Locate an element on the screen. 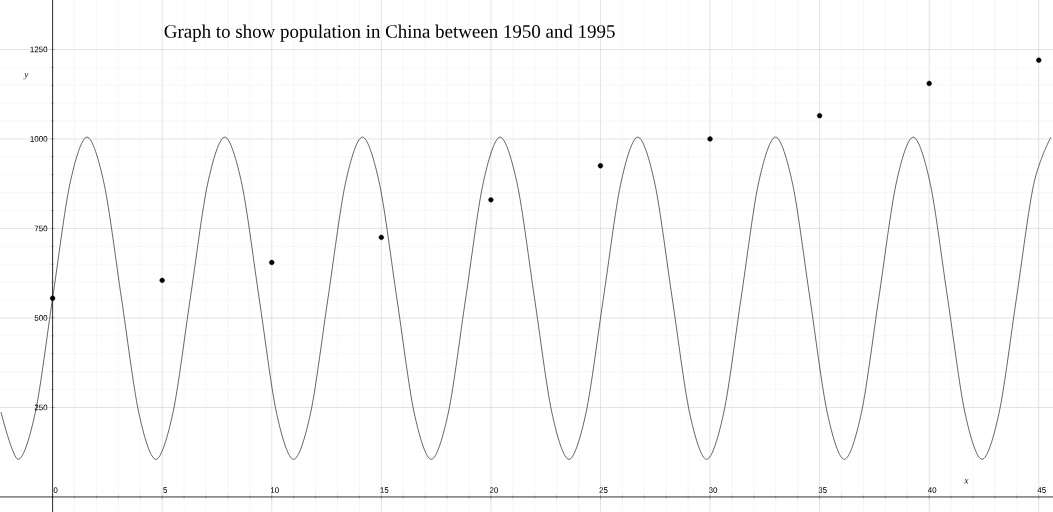 This screenshot has height=512, width=1053. text: Graph to show population in China between 1950 and 1995 is located at coordinates (389, 33).